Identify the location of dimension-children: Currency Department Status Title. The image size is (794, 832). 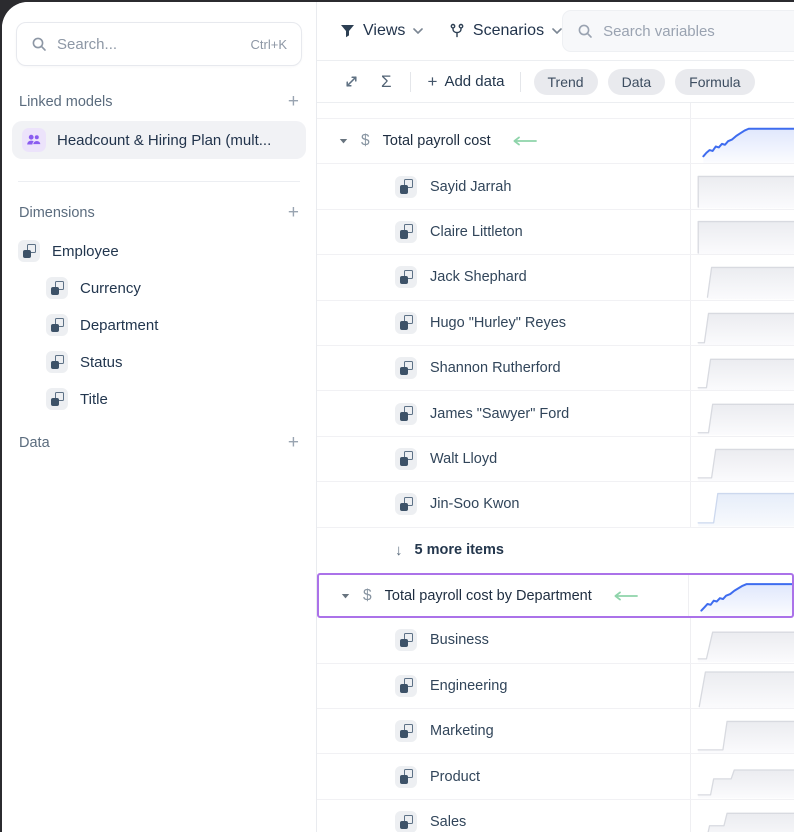
(159, 343).